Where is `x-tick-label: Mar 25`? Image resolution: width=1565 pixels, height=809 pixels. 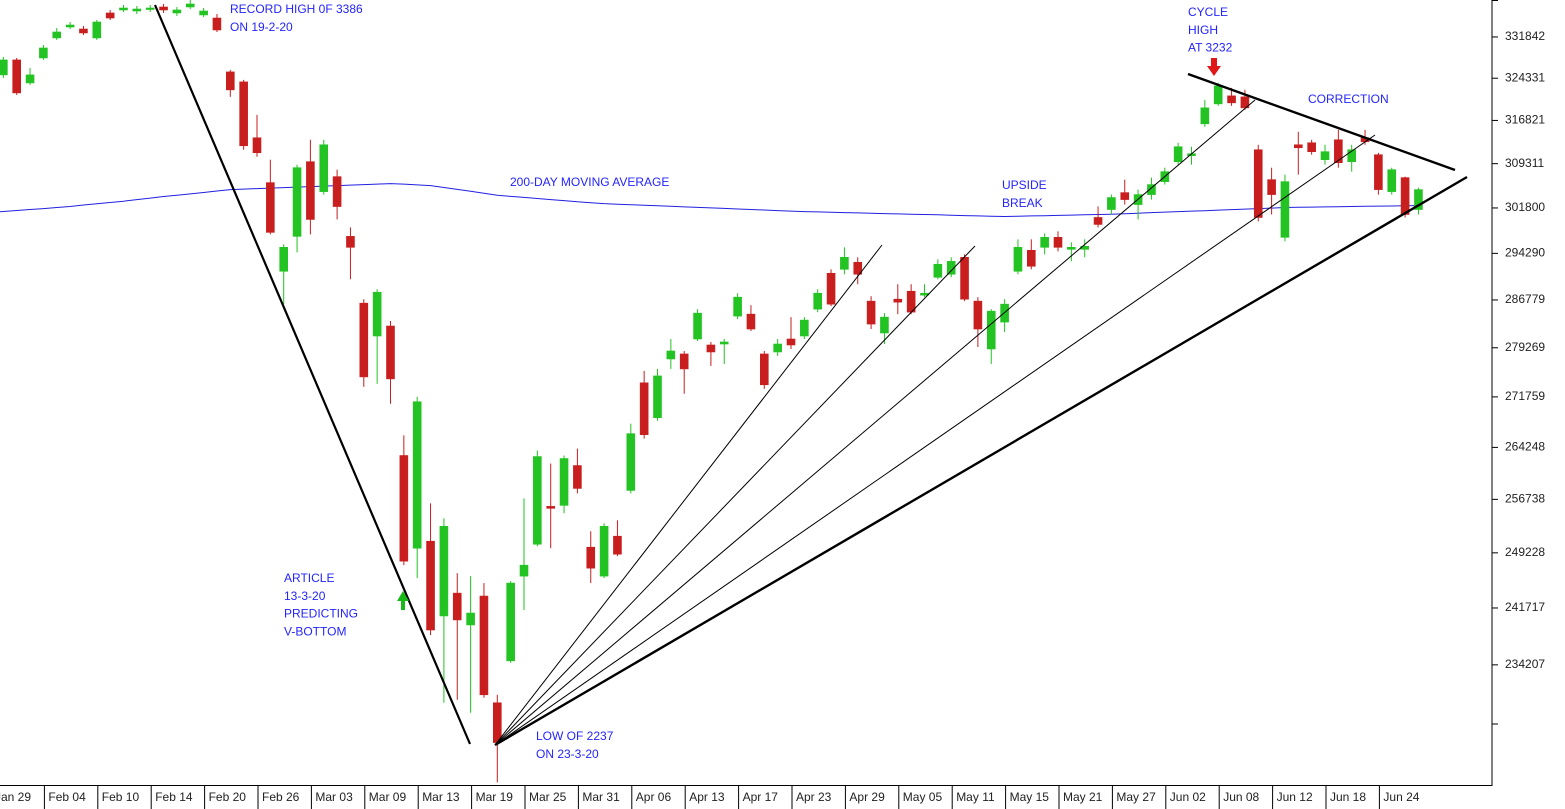 x-tick-label: Mar 25 is located at coordinates (548, 797).